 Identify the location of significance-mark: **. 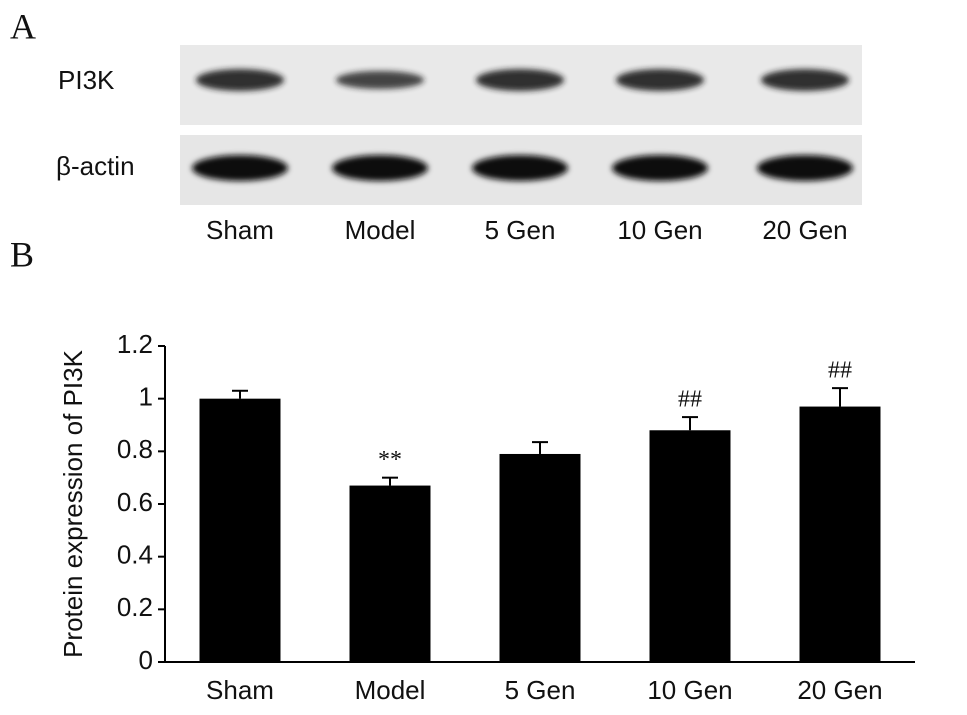
(390, 460).